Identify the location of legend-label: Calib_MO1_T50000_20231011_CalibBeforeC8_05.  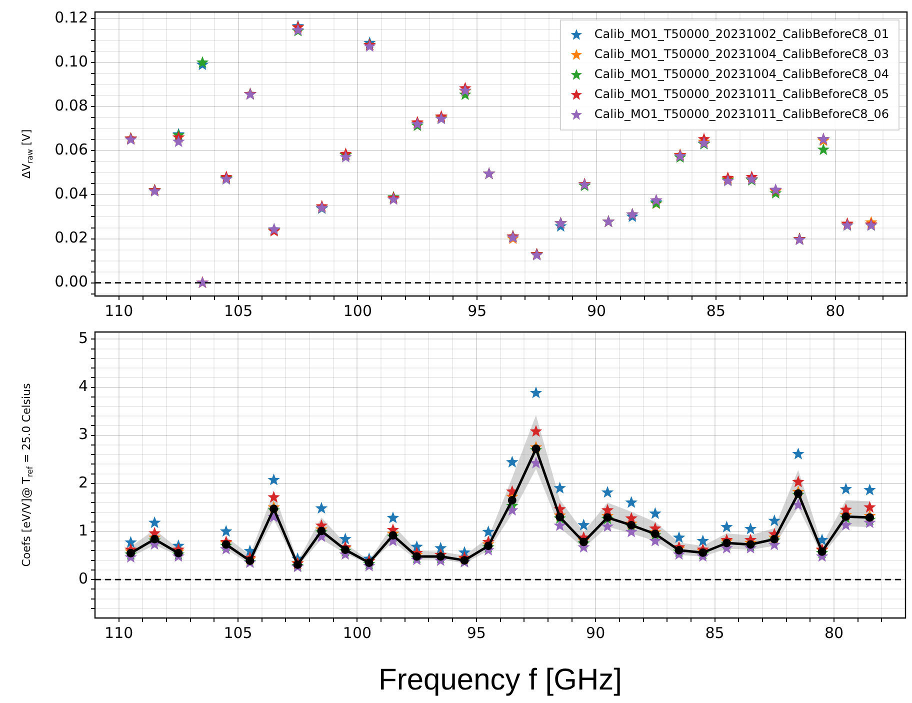
(742, 94).